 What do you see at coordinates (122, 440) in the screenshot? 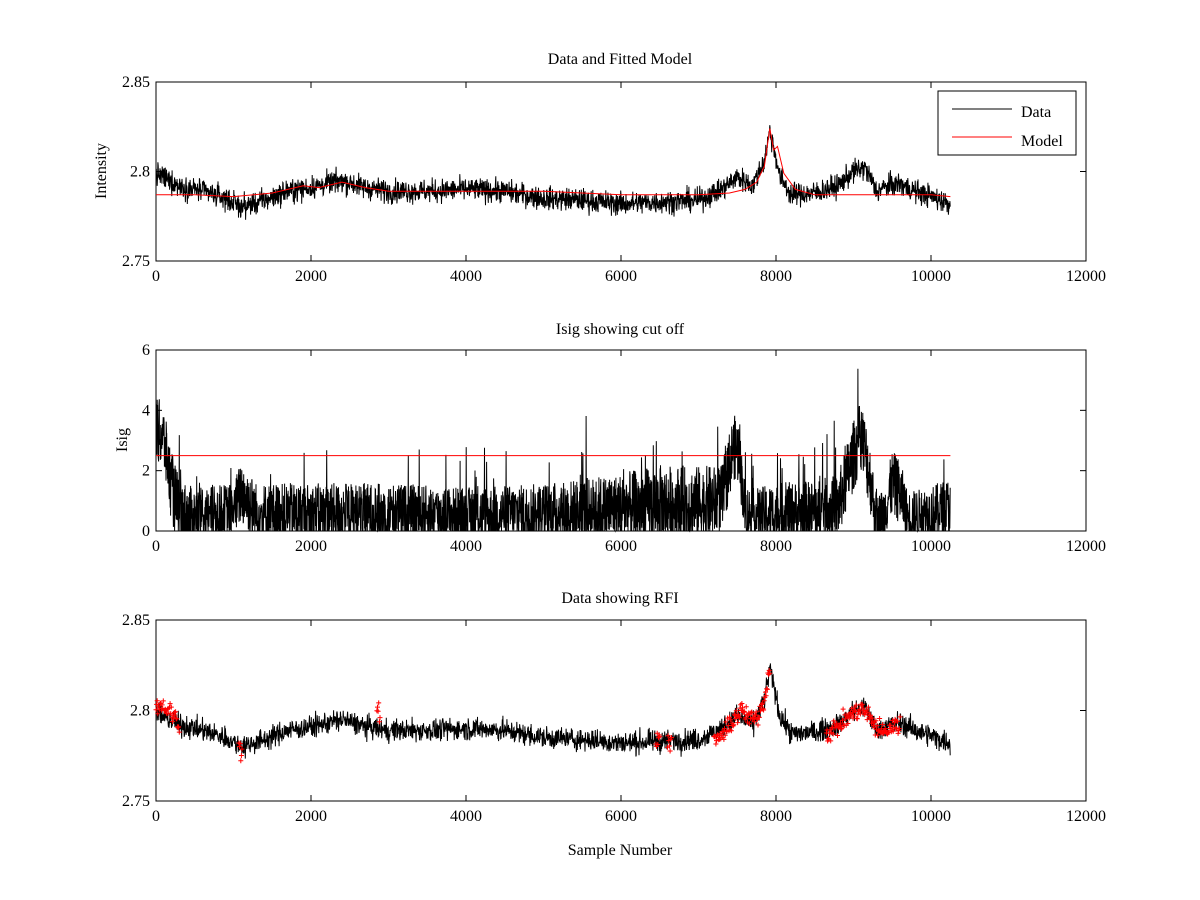
I see `y-axis-label: Isig` at bounding box center [122, 440].